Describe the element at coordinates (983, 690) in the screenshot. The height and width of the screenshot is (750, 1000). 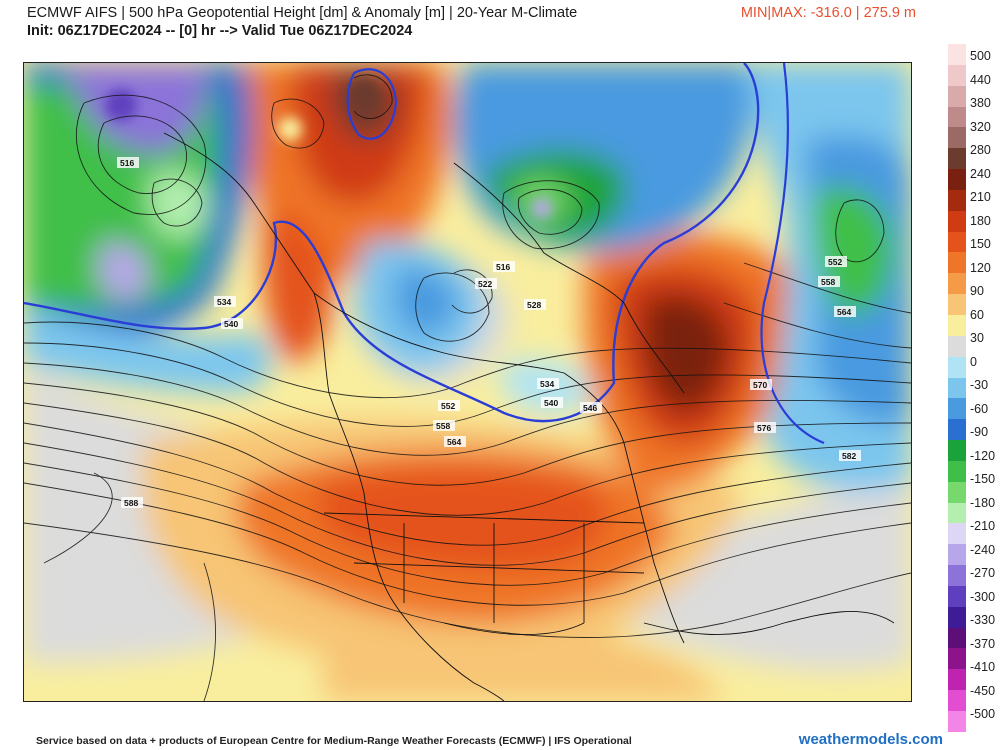
I see `colorbar-label: -450` at that location.